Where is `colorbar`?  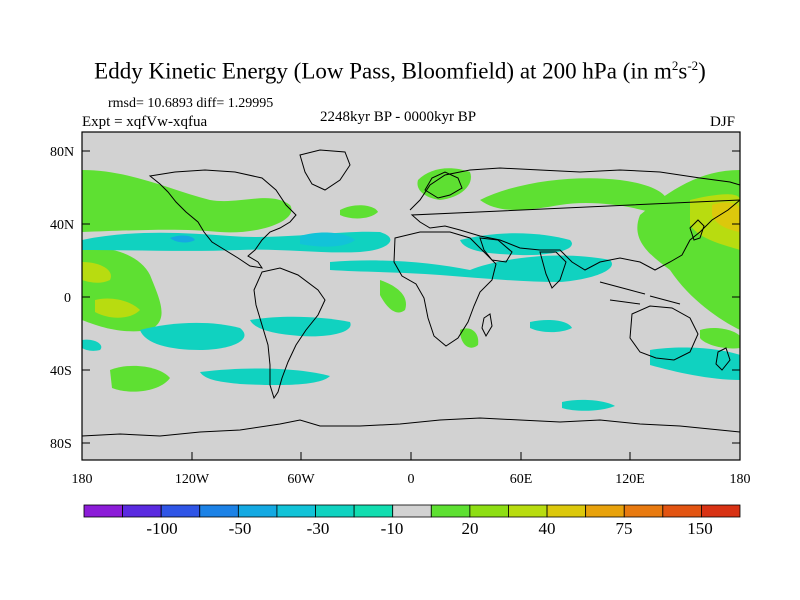
colorbar is located at coordinates (412, 511).